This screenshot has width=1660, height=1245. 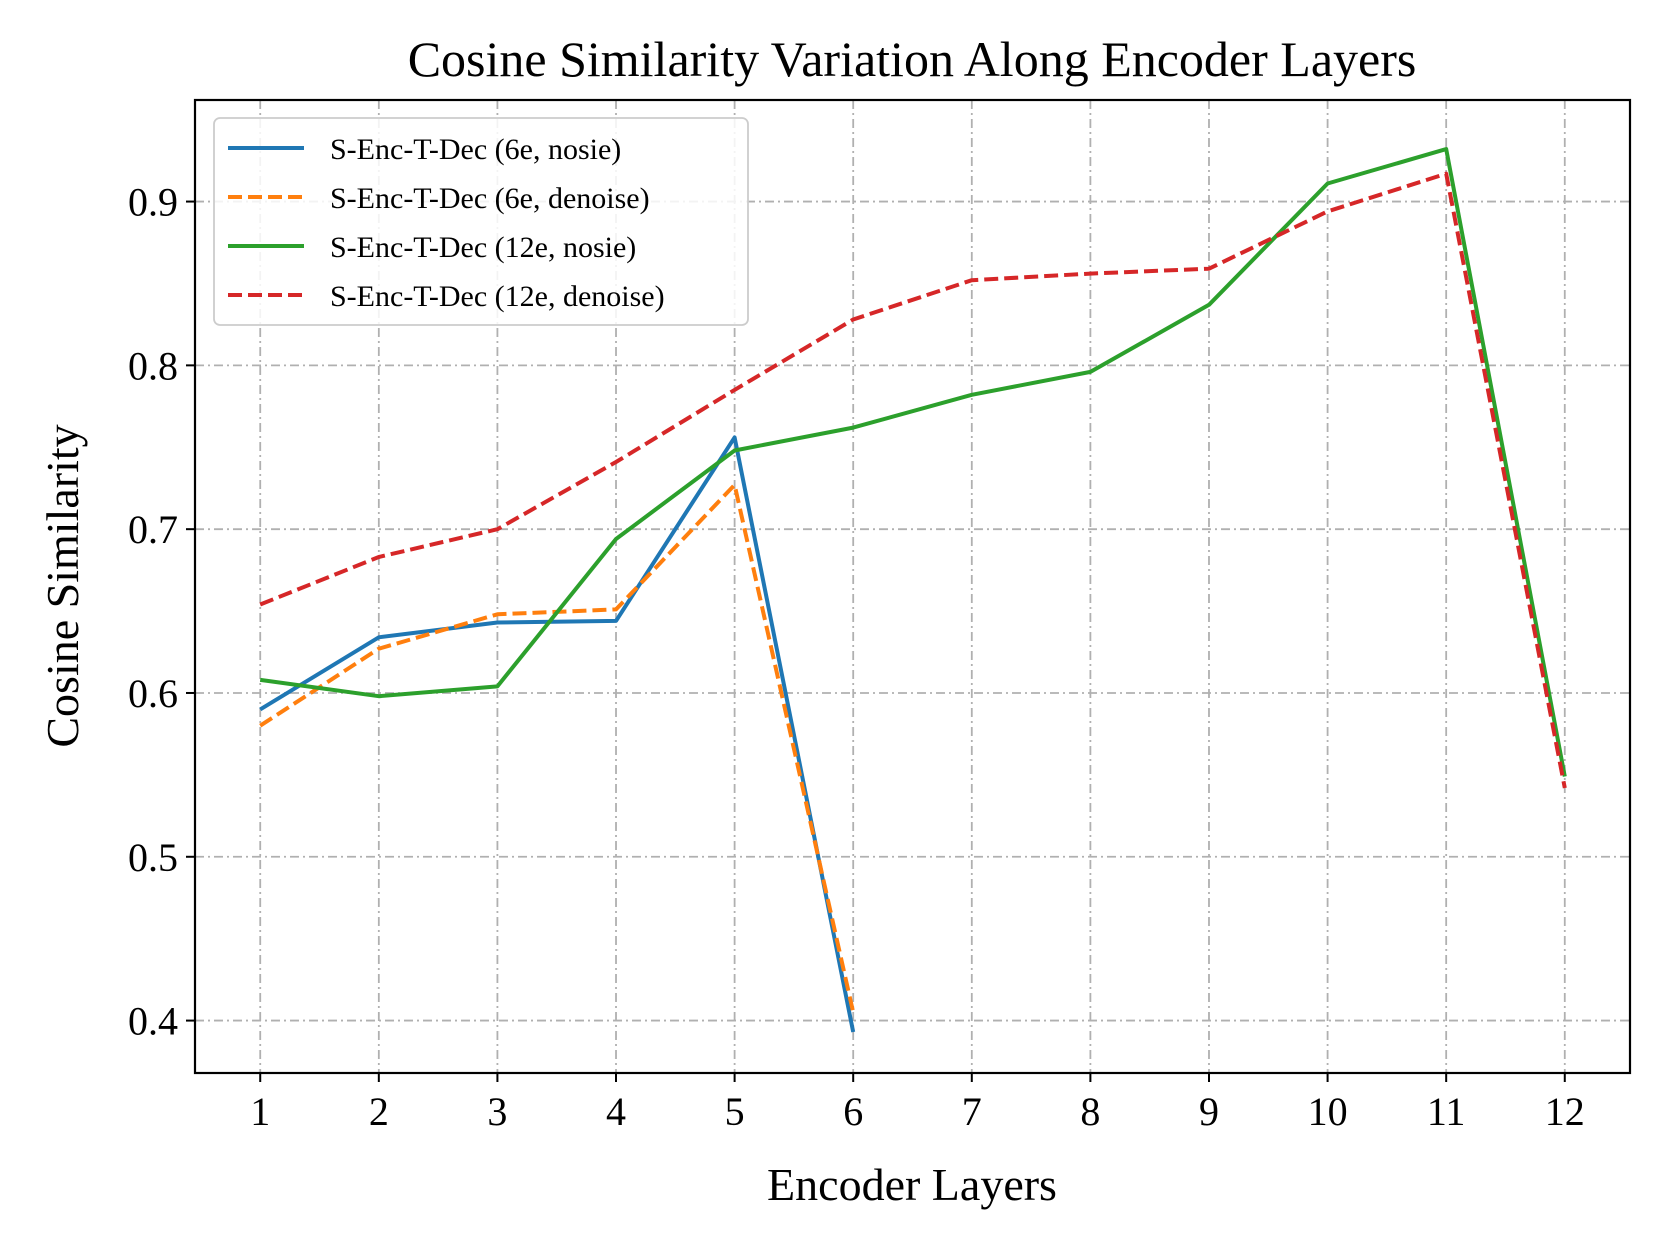 What do you see at coordinates (153, 693) in the screenshot?
I see `y-tick-label: 0.6` at bounding box center [153, 693].